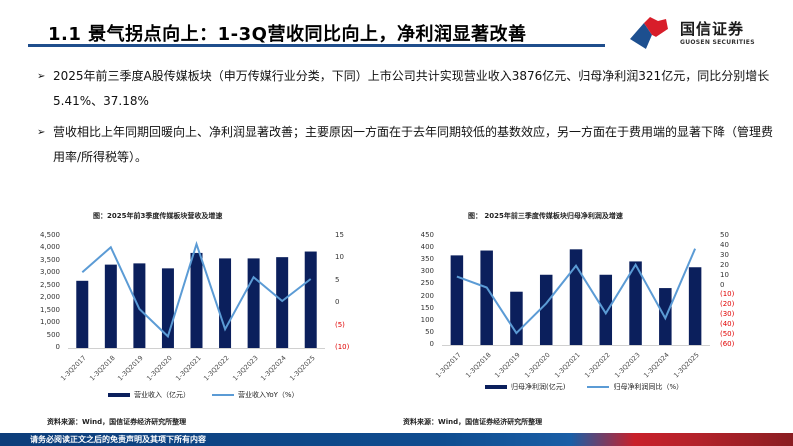  Describe the element at coordinates (49, 259) in the screenshot. I see `left-axis-tick: 3,500` at that location.